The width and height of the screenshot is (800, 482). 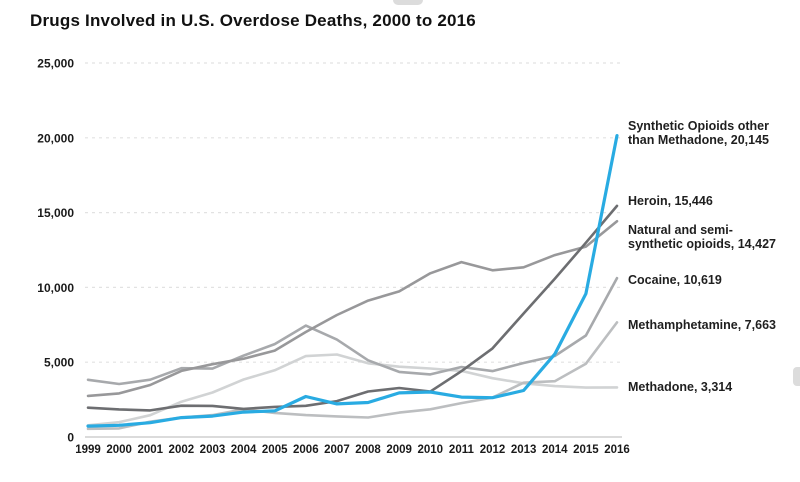 I want to click on x-axis-tick-label-2009: 2009, so click(x=399, y=450).